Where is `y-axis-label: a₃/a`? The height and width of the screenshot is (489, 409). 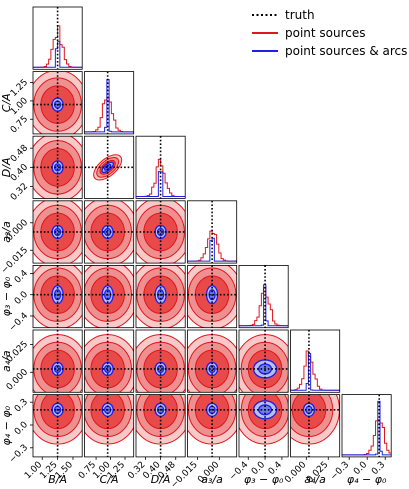
y-axis-label: a₃/a is located at coordinates (6, 232).